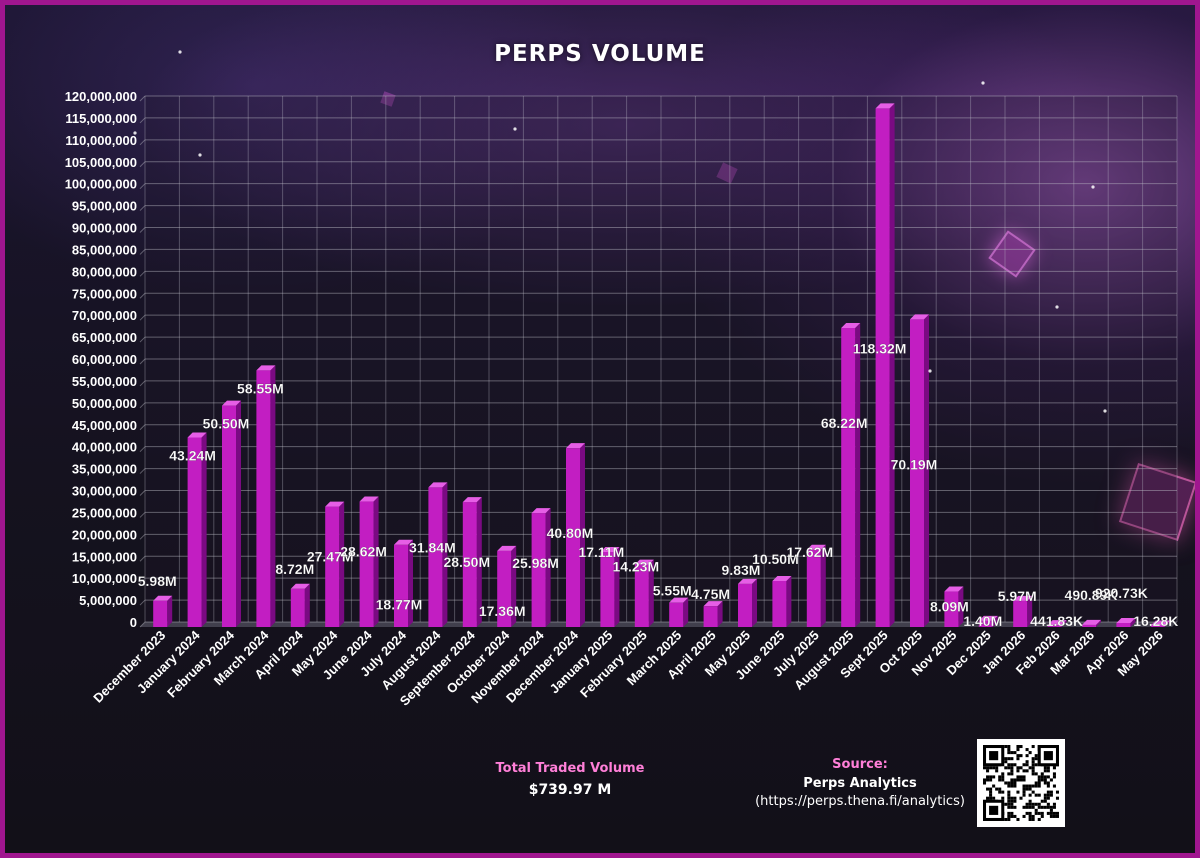 Image resolution: width=1200 pixels, height=858 pixels. What do you see at coordinates (104, 315) in the screenshot?
I see `y-tick-label: 70,000,000` at bounding box center [104, 315].